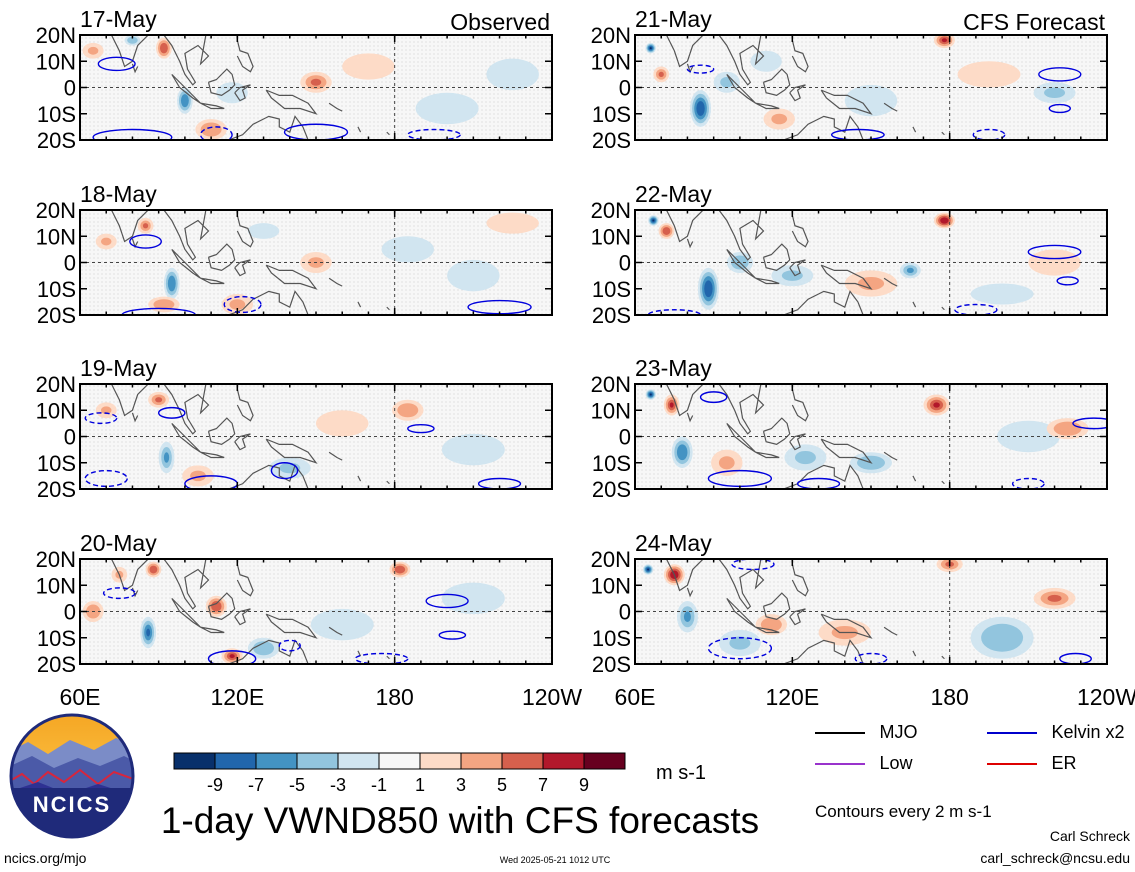 This screenshot has width=1135, height=872. What do you see at coordinates (420, 785) in the screenshot?
I see `colorbar-tick-label: 1` at bounding box center [420, 785].